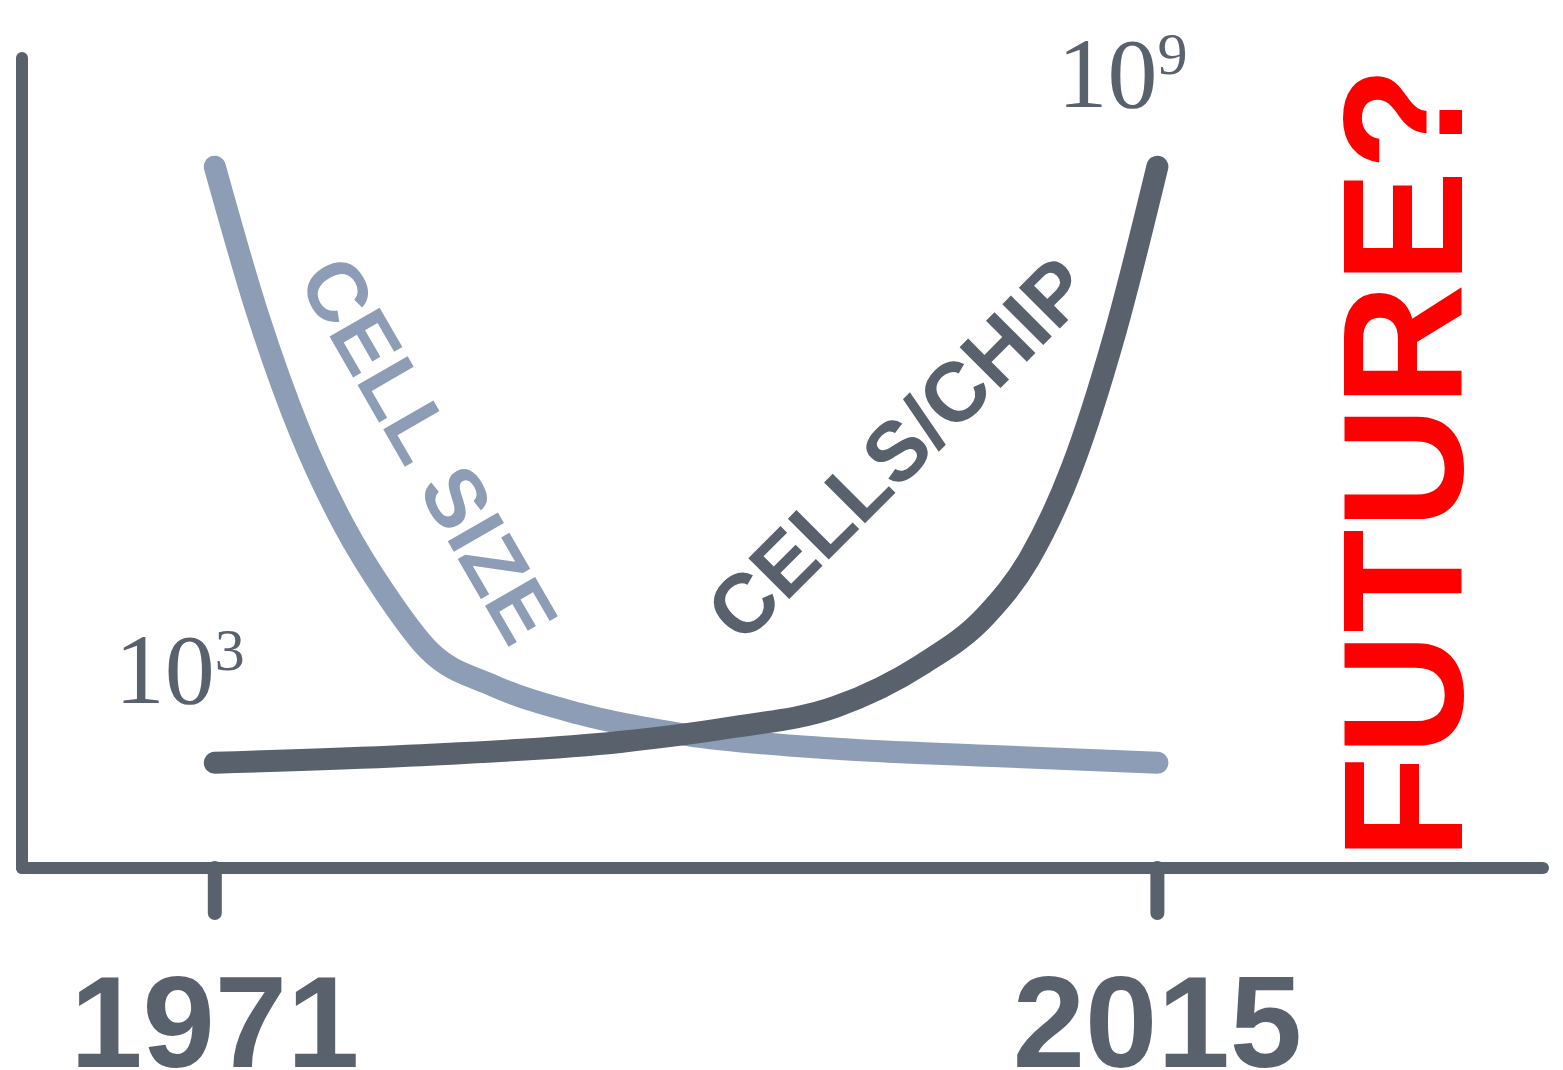 This screenshot has height=1070, width=1563. I want to click on annotation: 10$^{9}$, so click(1122, 73).